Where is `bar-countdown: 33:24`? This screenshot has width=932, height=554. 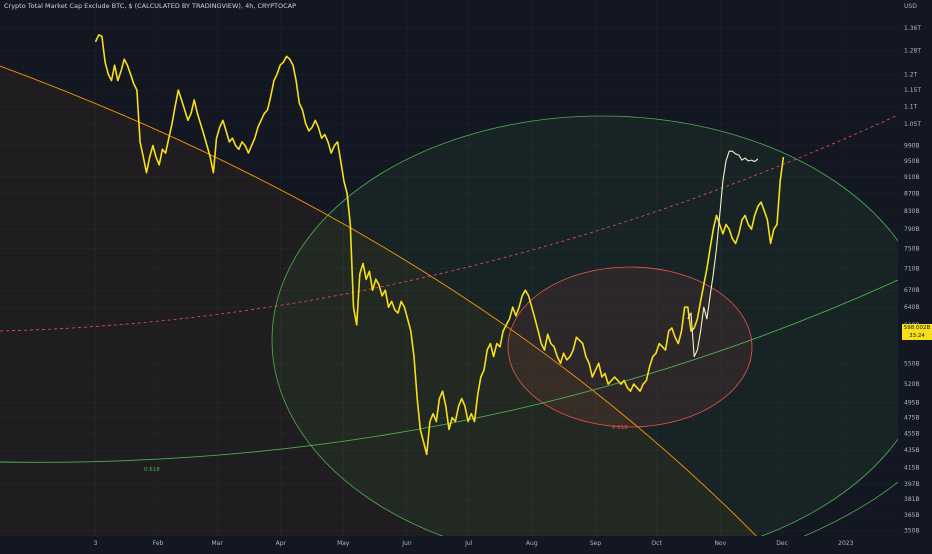 bar-countdown: 33:24 is located at coordinates (917, 336).